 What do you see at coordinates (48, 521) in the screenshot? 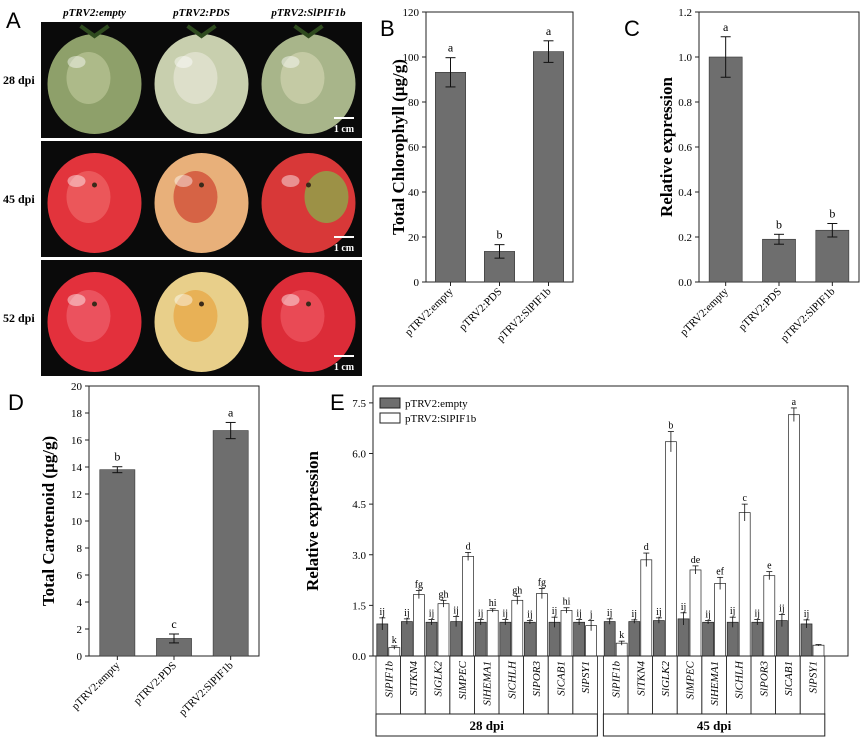
I see `y-axis-title: Total Carotenoid (μg/g)` at bounding box center [48, 521].